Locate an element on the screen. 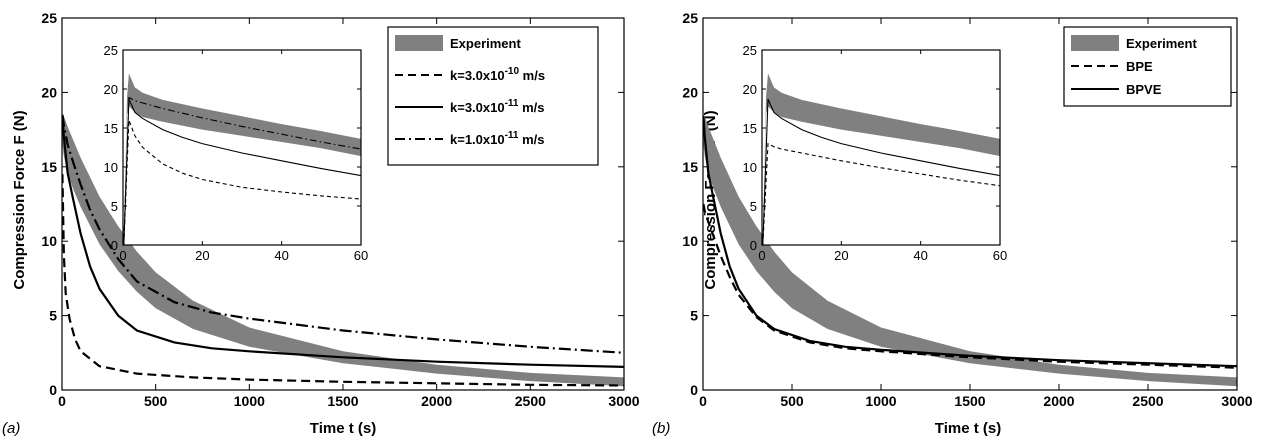 This screenshot has width=1271, height=442. xlabel-a: Time t (s) is located at coordinates (343, 428).